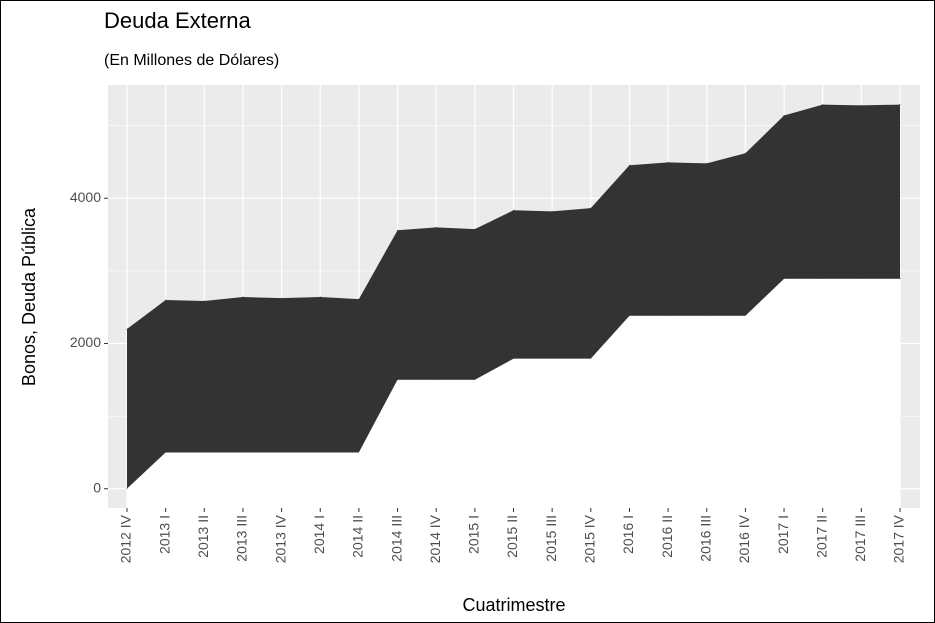 This screenshot has width=935, height=623. Describe the element at coordinates (178, 20) in the screenshot. I see `chart-title: Deuda Externa` at that location.